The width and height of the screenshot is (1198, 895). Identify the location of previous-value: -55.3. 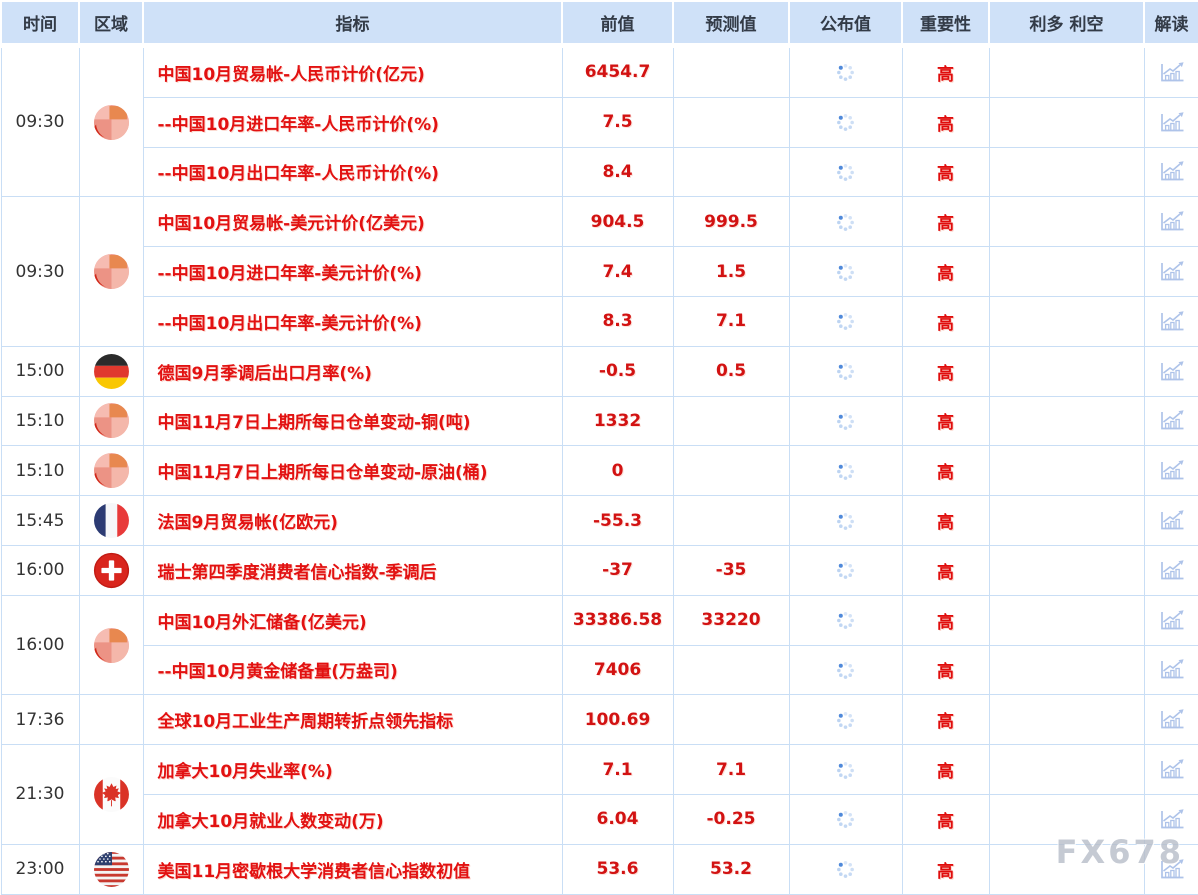
(617, 520).